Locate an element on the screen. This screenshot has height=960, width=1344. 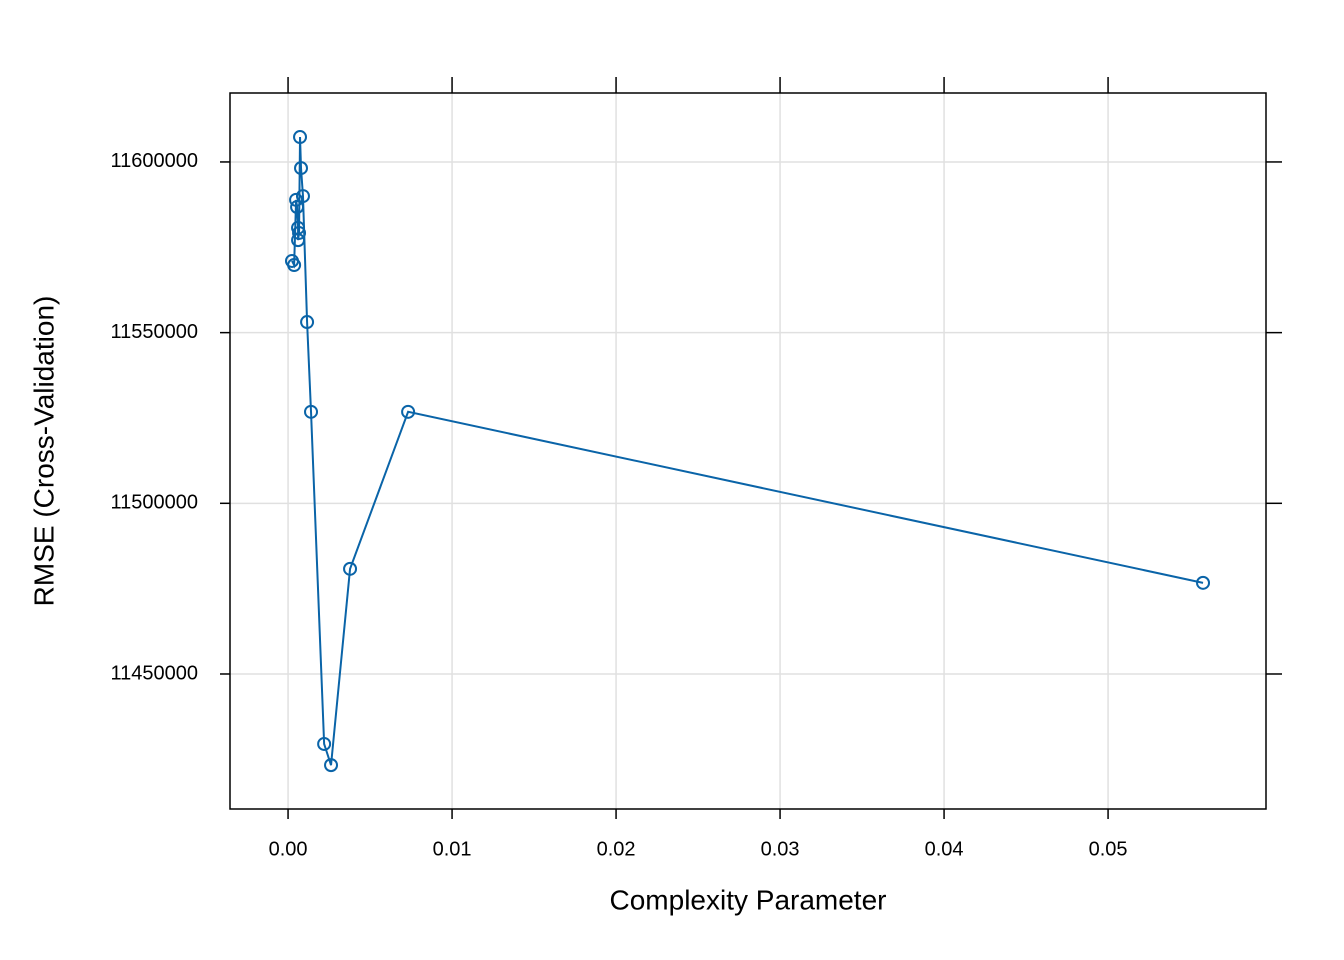
x-tick-label: 0.03 is located at coordinates (780, 849).